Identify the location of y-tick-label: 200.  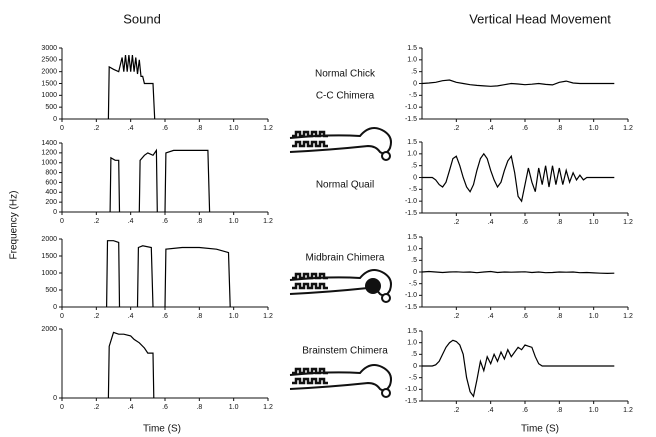
(51, 202).